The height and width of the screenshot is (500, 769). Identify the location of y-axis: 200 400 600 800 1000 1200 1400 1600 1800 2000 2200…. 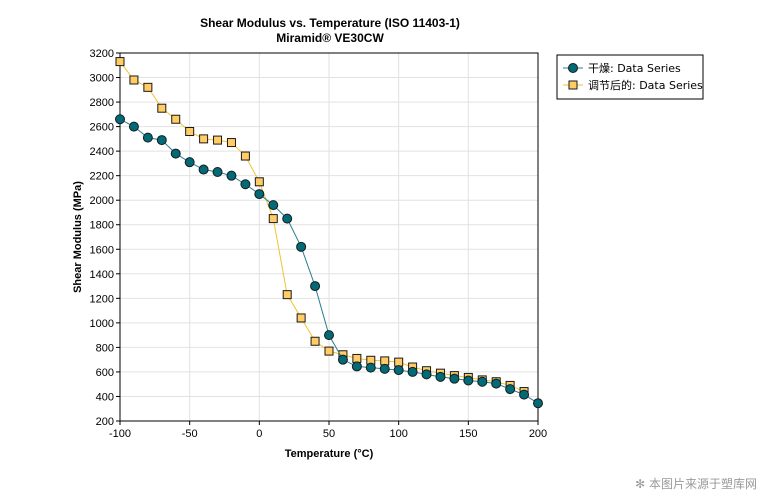
(105, 238).